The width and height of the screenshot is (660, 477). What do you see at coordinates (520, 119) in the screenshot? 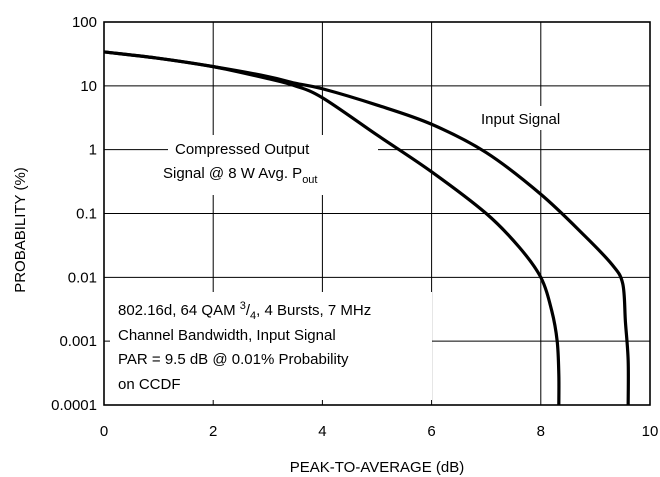
I see `input-signal-label: Input Signal` at bounding box center [520, 119].